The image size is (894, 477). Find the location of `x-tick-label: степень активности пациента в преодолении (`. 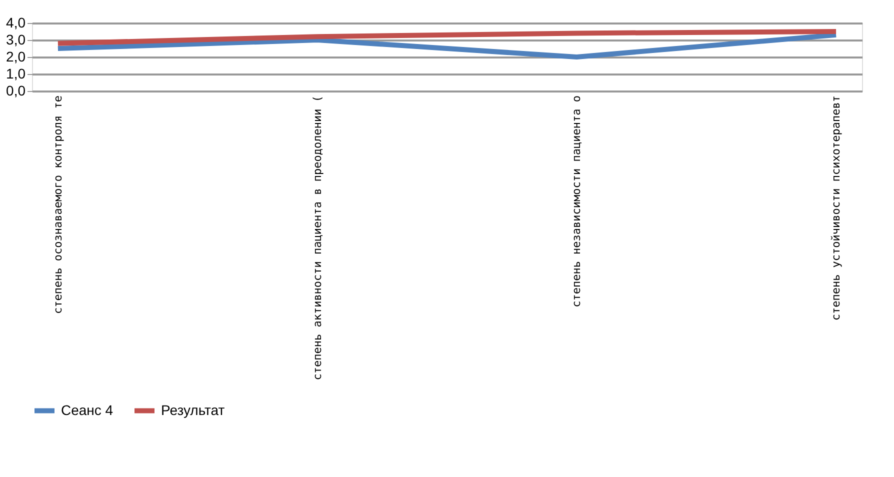

x-tick-label: степень активности пациента в преодолении ( is located at coordinates (317, 238).